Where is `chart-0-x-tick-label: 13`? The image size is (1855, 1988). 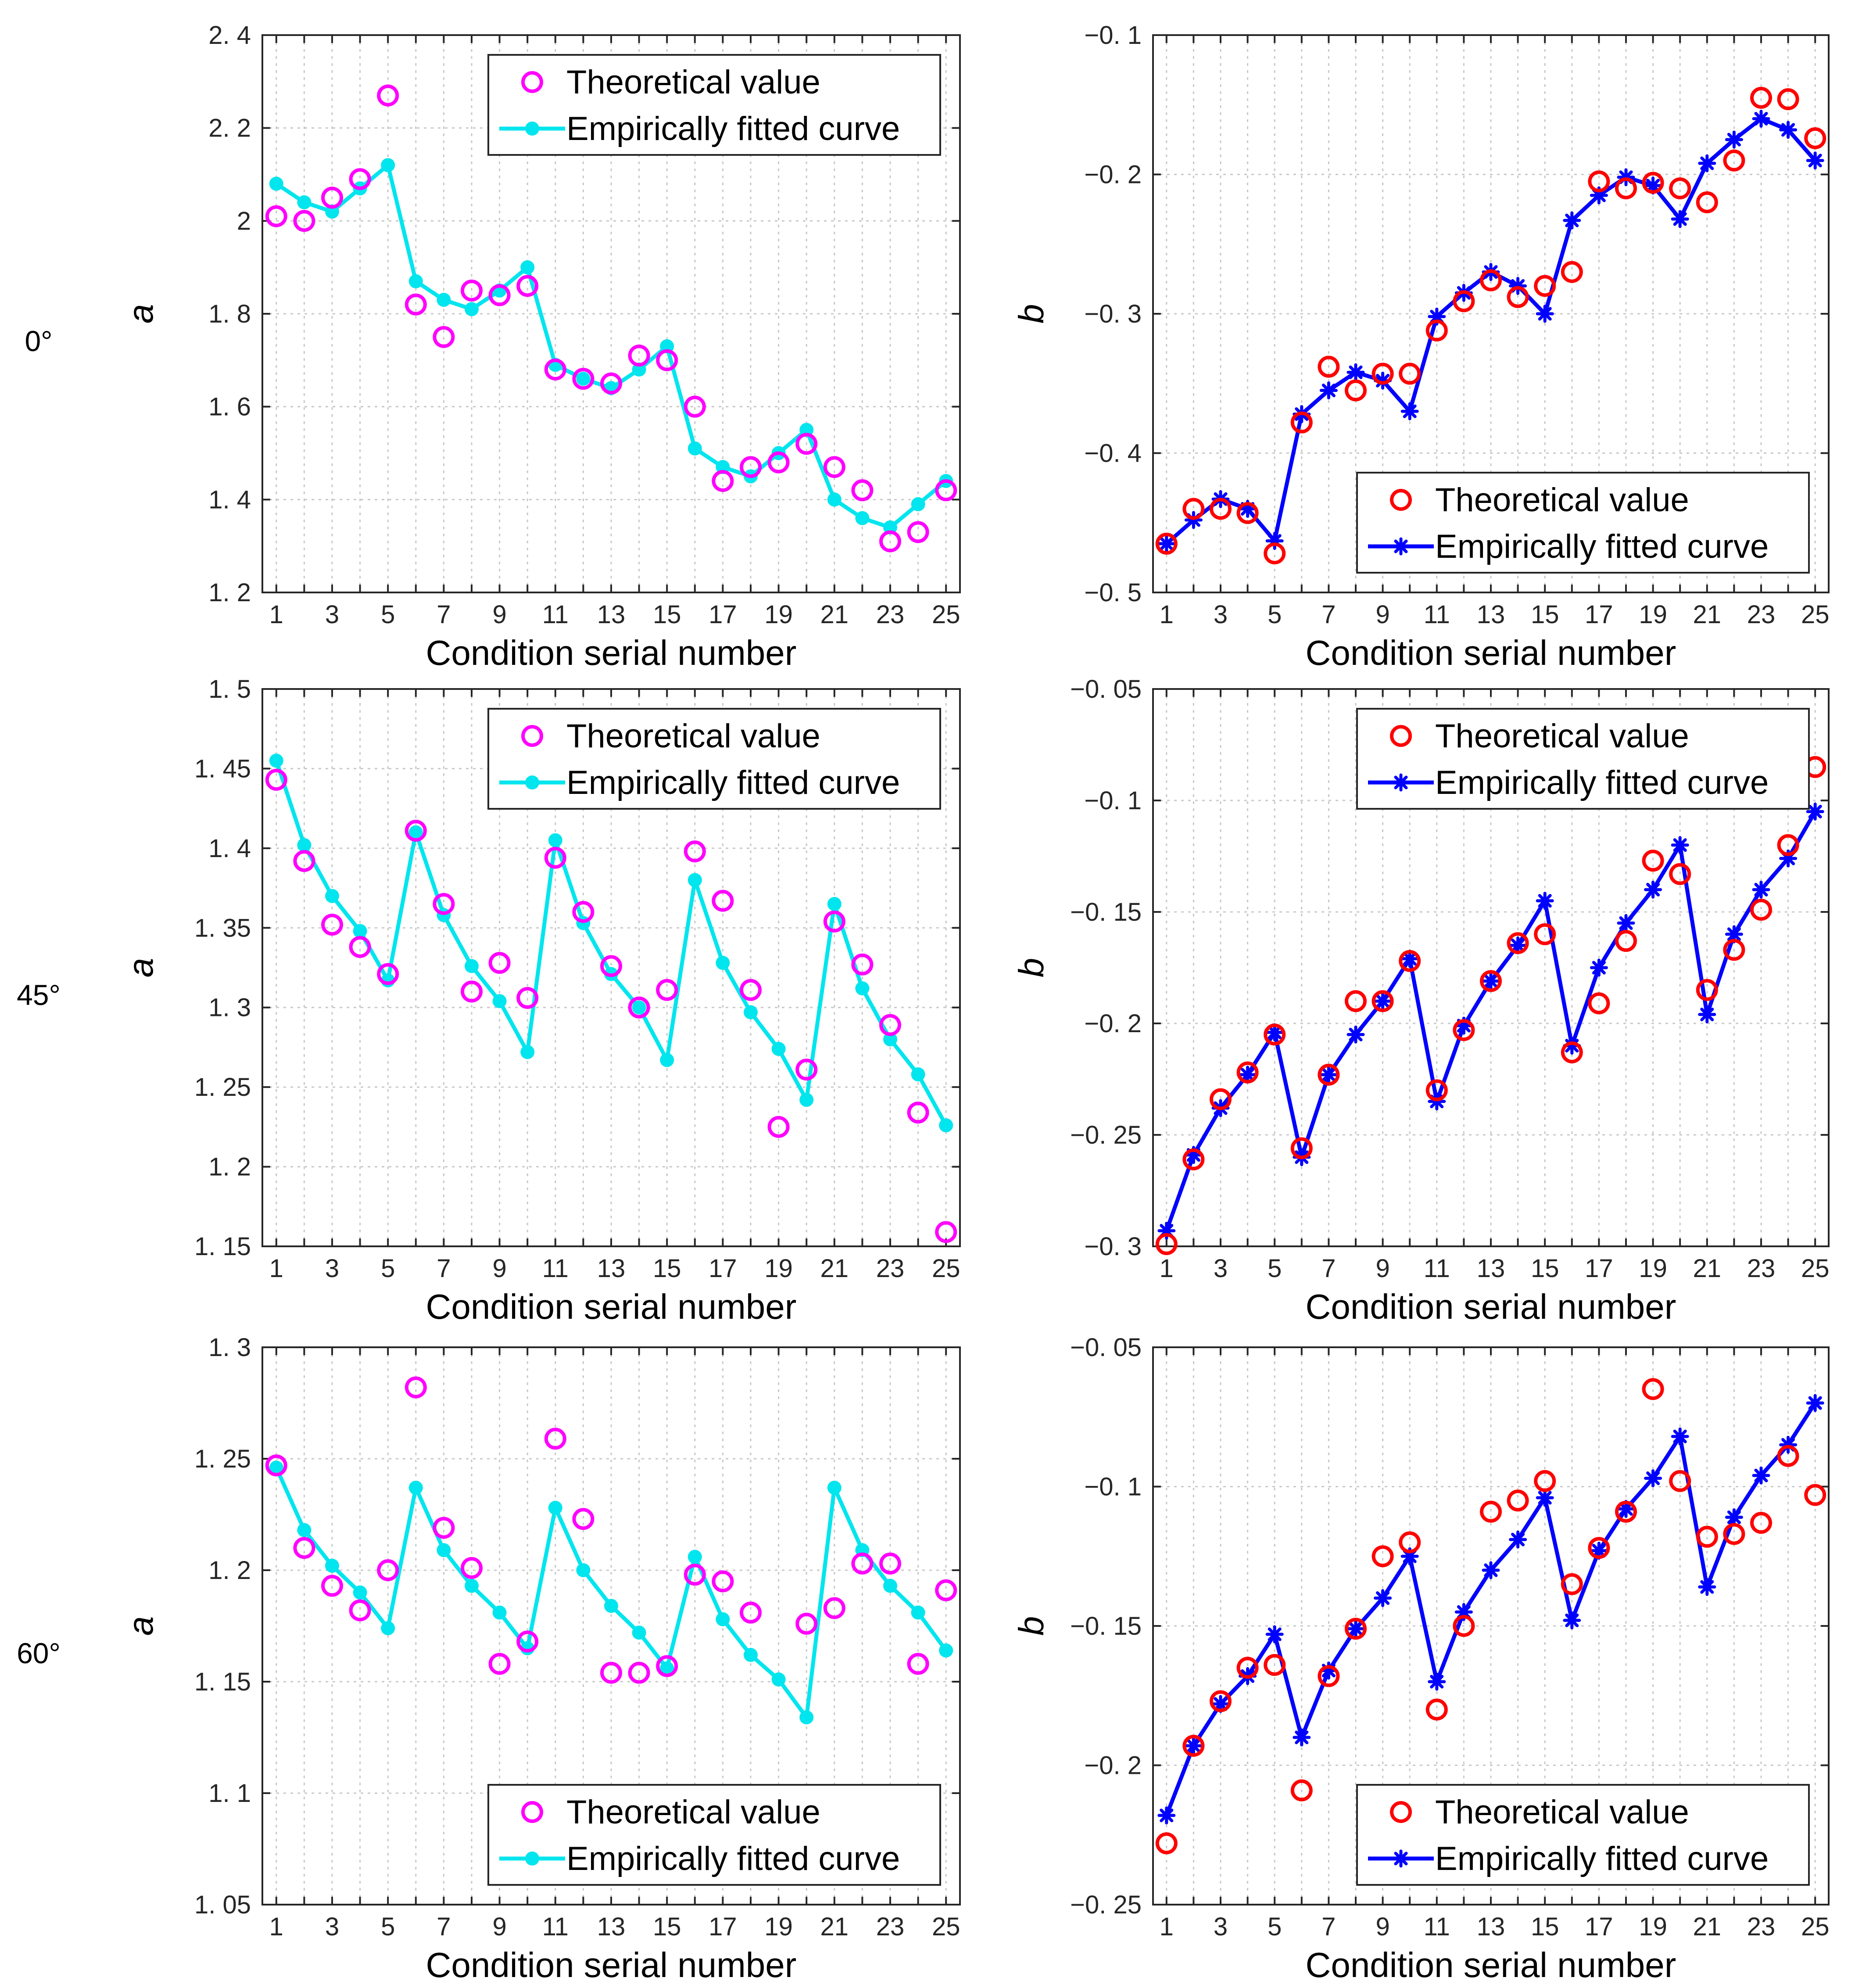
chart-0-x-tick-label: 13 is located at coordinates (611, 614).